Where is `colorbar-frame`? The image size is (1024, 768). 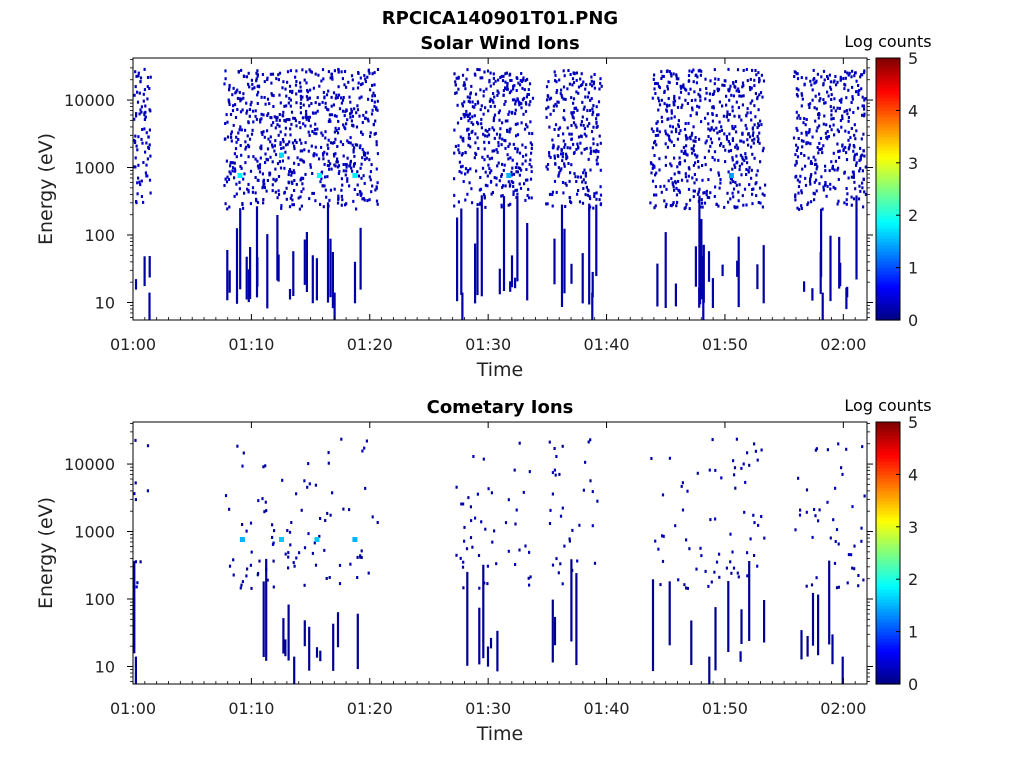
colorbar-frame is located at coordinates (888, 189).